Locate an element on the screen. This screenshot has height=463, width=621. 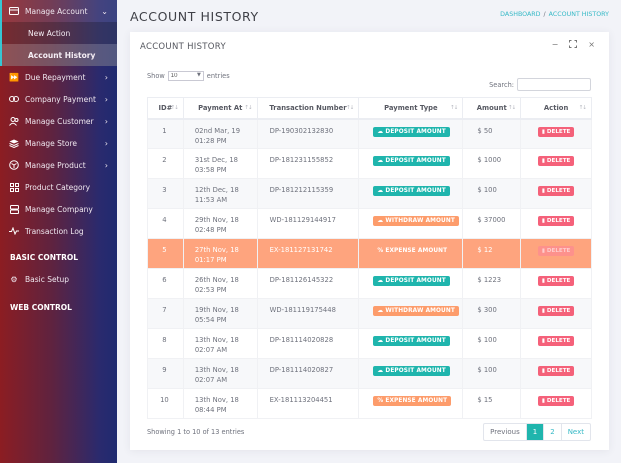
column-header-id: ID# ↑↓ is located at coordinates (165, 108).